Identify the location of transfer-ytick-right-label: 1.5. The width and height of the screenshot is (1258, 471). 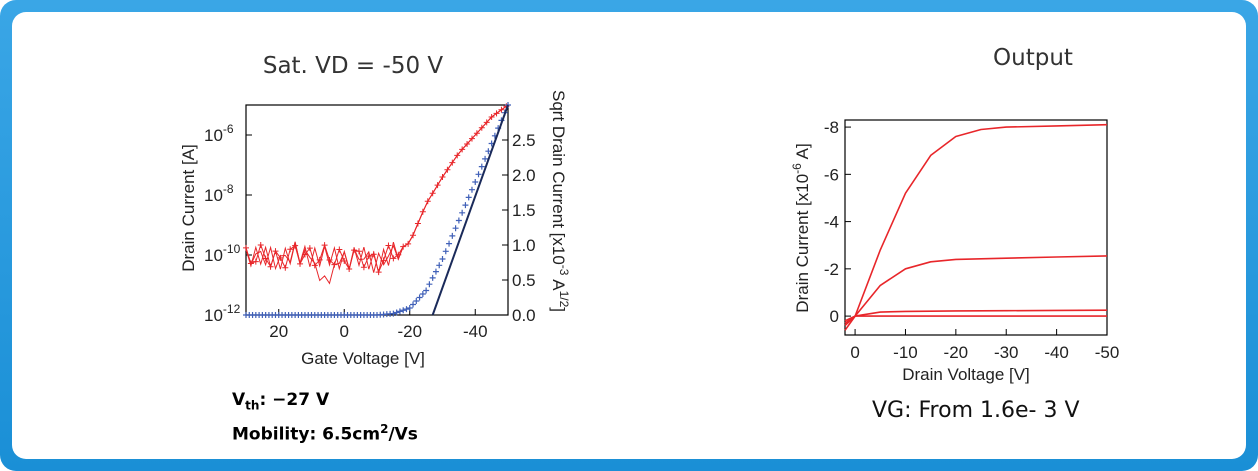
(524, 210).